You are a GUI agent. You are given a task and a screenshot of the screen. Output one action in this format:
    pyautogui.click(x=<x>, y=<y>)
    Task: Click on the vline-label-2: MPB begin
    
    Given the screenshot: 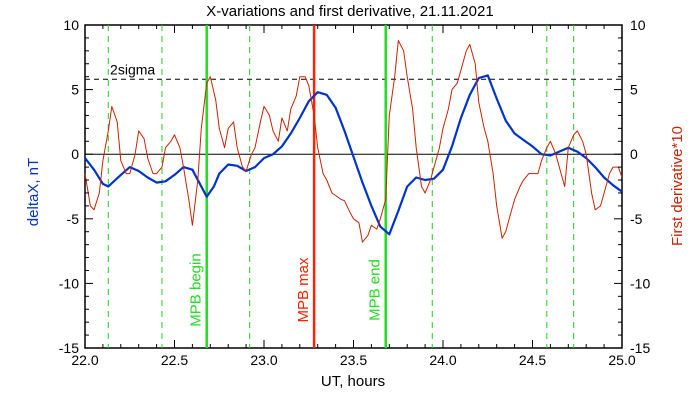 What is the action you would take?
    pyautogui.click(x=196, y=289)
    